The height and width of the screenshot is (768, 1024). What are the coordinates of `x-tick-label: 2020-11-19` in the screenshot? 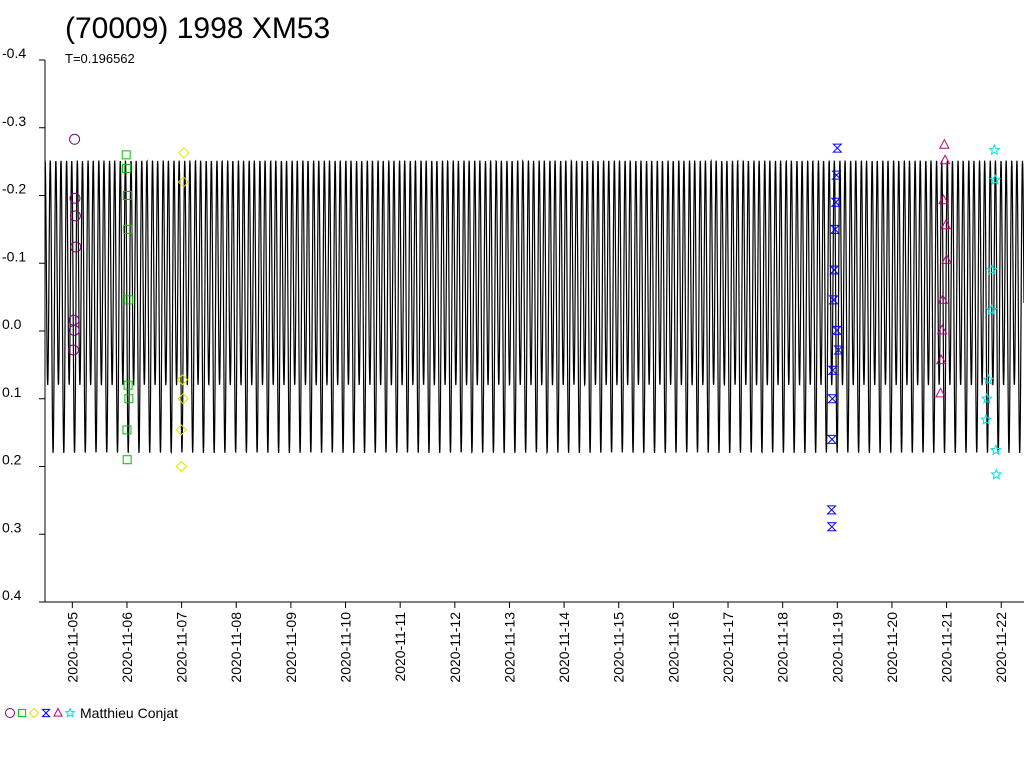 It's located at (837, 647).